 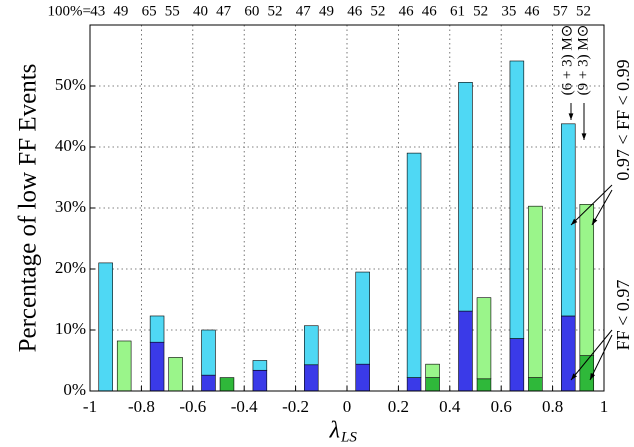 What do you see at coordinates (552, 406) in the screenshot?
I see `x-tick-label: 0.8` at bounding box center [552, 406].